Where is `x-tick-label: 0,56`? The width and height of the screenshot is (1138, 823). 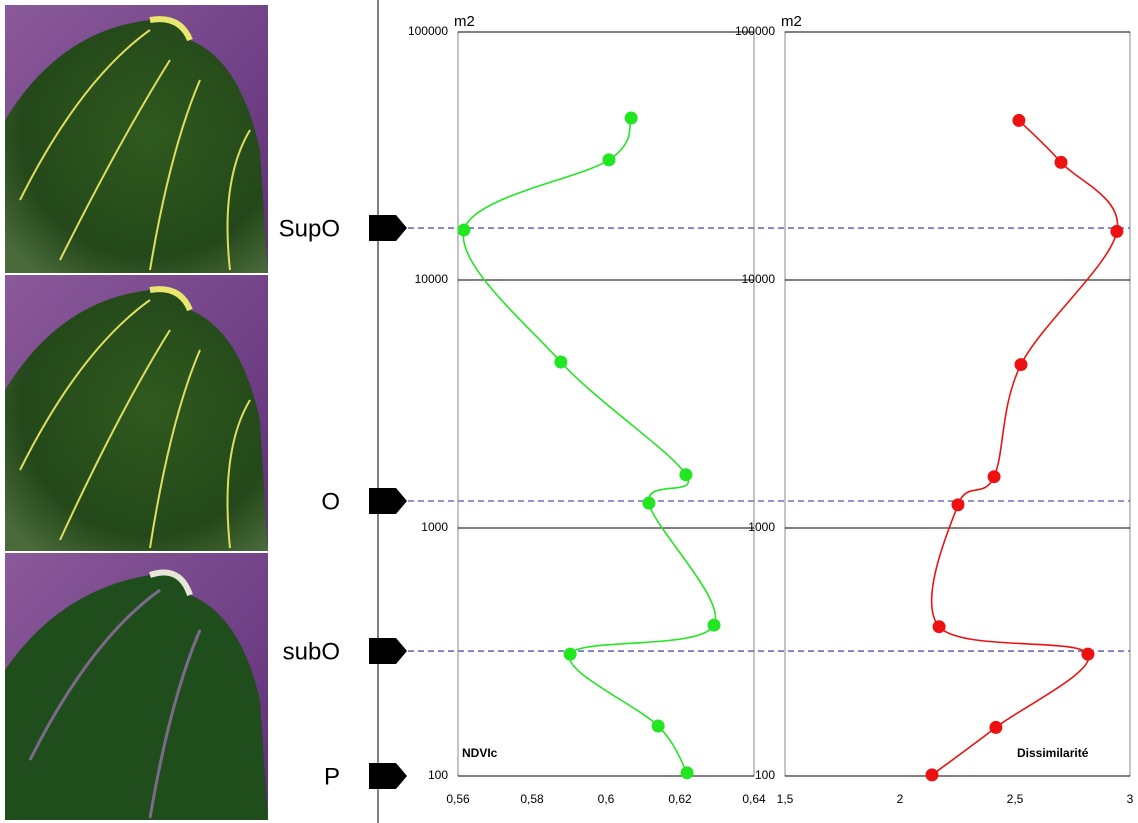
x-tick-label: 0,56 is located at coordinates (458, 799).